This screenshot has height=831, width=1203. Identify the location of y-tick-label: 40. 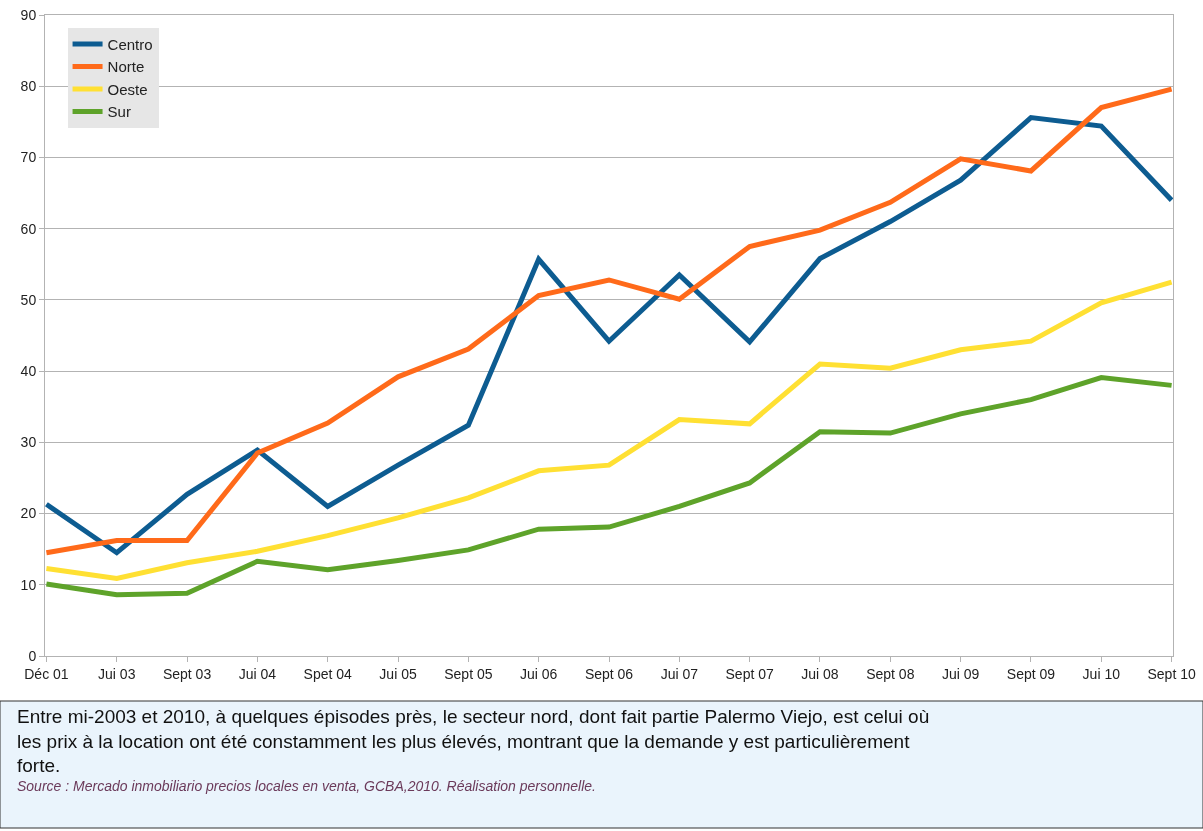
(28, 371).